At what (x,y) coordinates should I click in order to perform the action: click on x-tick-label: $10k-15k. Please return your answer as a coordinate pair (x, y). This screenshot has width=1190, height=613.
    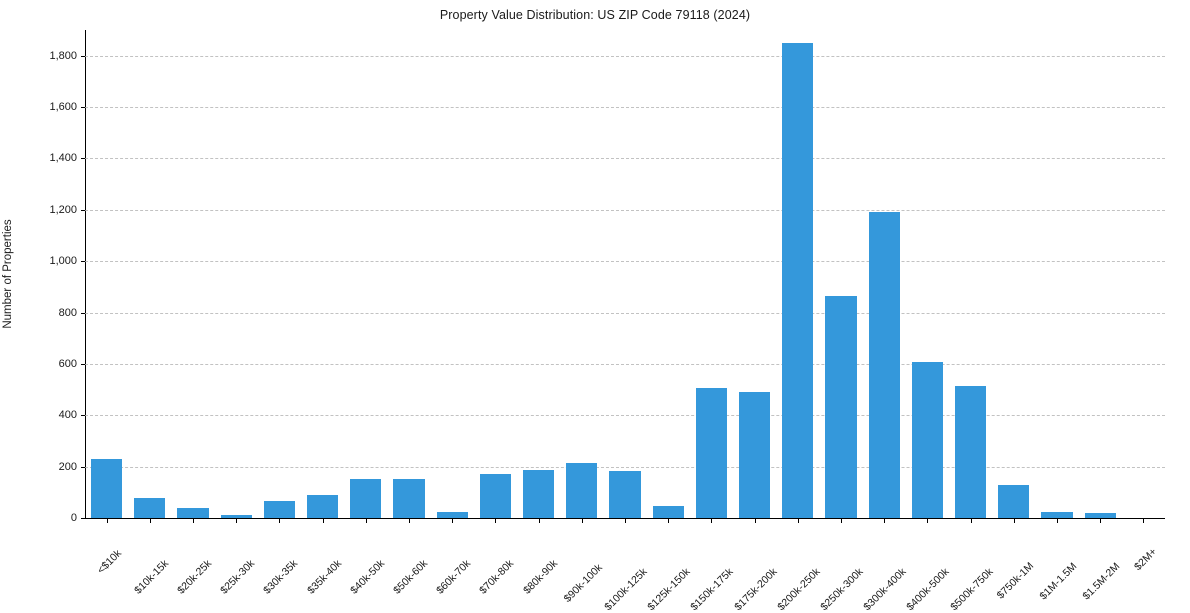
    Looking at the image, I should click on (166, 562).